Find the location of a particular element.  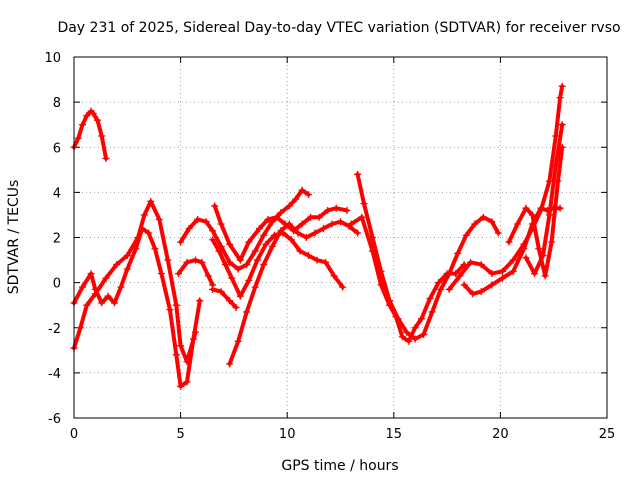

series-s12 is located at coordinates (505, 187).